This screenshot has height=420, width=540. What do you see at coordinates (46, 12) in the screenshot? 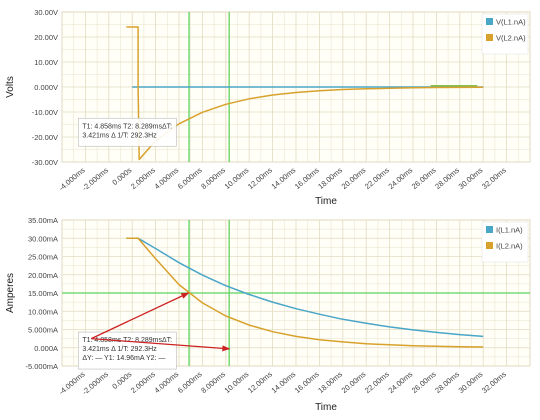
I see `y-tick-label: 30.00V` at bounding box center [46, 12].